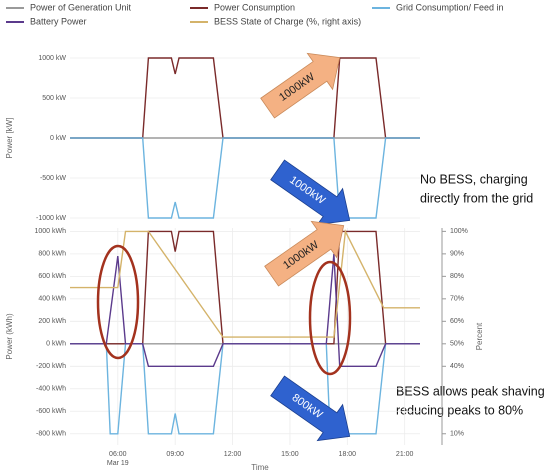 The width and height of the screenshot is (550, 476). I want to click on x-tick-label: 15:00, so click(290, 454).